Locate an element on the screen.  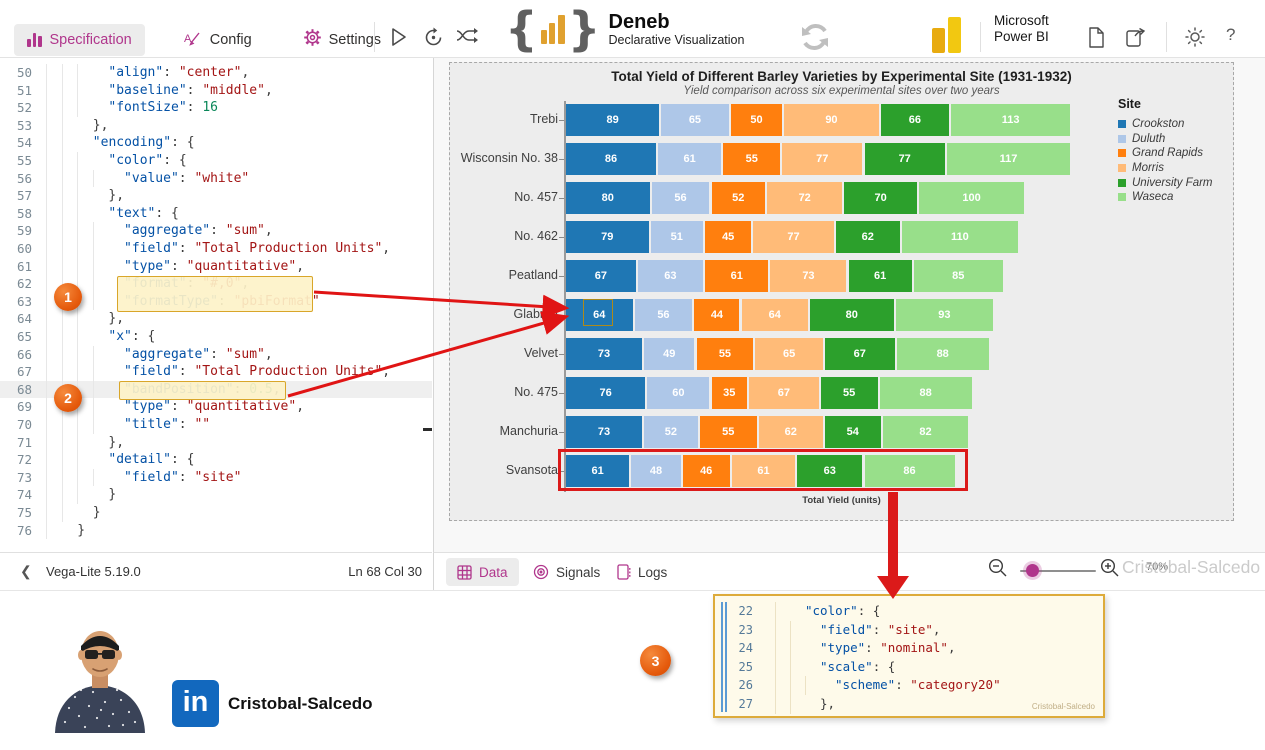
editor-line-64: 64}, is located at coordinates (216, 319).